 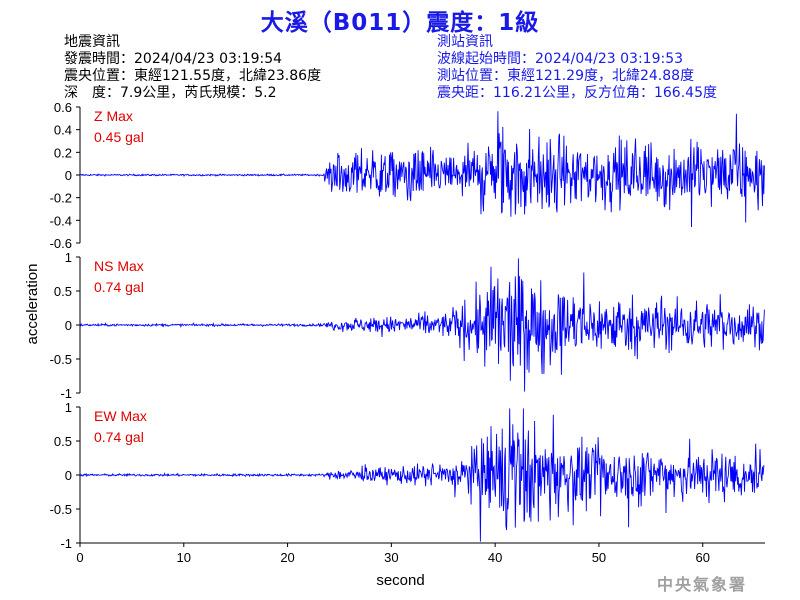 I want to click on station-location: 測站位置：東經121.29度，北緯24.88度, so click(x=566, y=76).